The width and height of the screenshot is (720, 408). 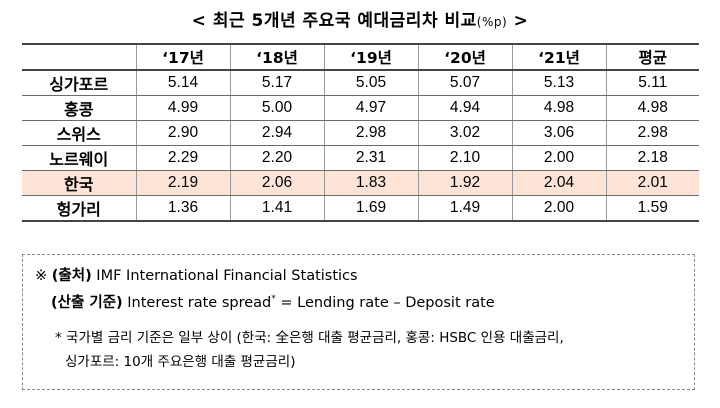 I want to click on page-title: < 최근 5개년 주요국 예대금리차 비교(%p) >, so click(x=360, y=18).